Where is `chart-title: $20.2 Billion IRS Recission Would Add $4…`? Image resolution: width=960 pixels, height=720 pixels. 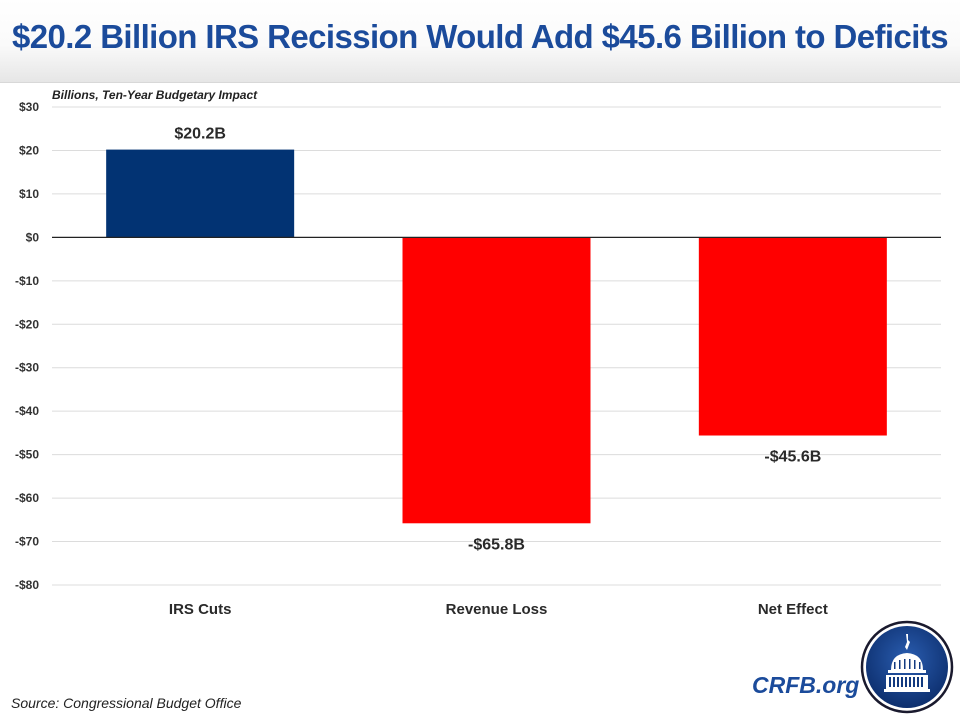
chart-title: $20.2 Billion IRS Recission Would Add $4… is located at coordinates (480, 36).